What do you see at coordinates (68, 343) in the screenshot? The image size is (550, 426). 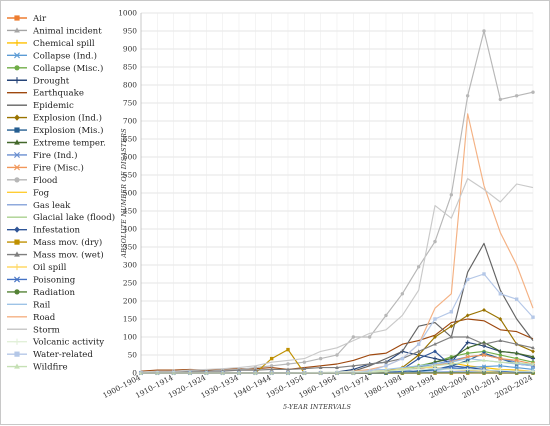 I see `legend-label: Volcanic activity` at bounding box center [68, 343].